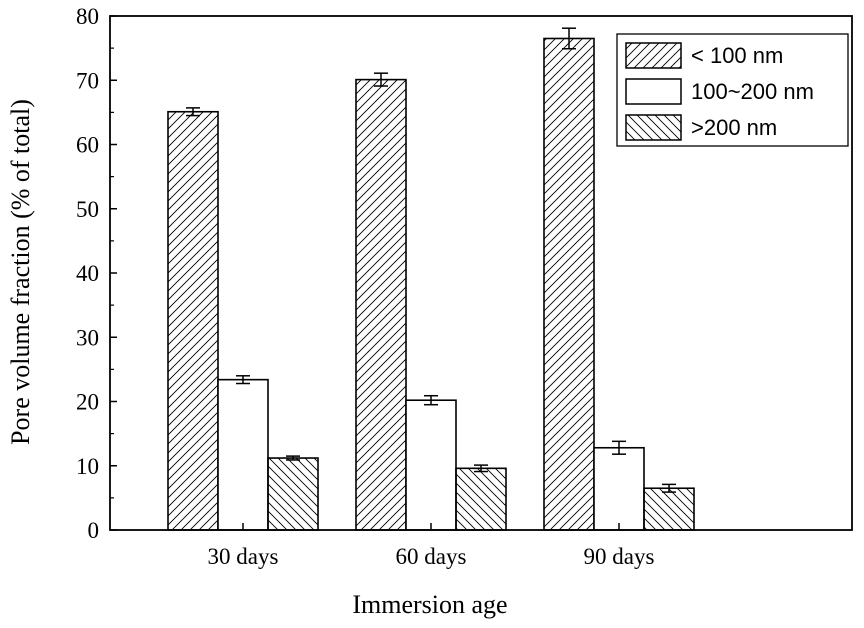  I want to click on y-tick-label: 0, so click(94, 530).